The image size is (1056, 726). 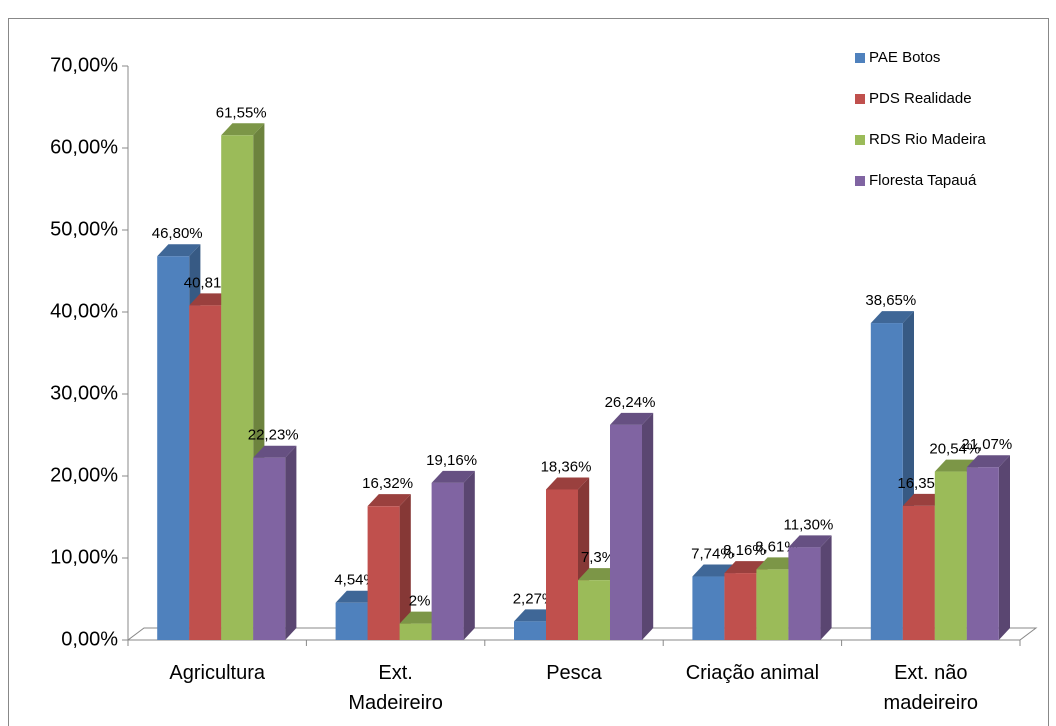 What do you see at coordinates (84, 311) in the screenshot?
I see `y-tick-label: 40,00%` at bounding box center [84, 311].